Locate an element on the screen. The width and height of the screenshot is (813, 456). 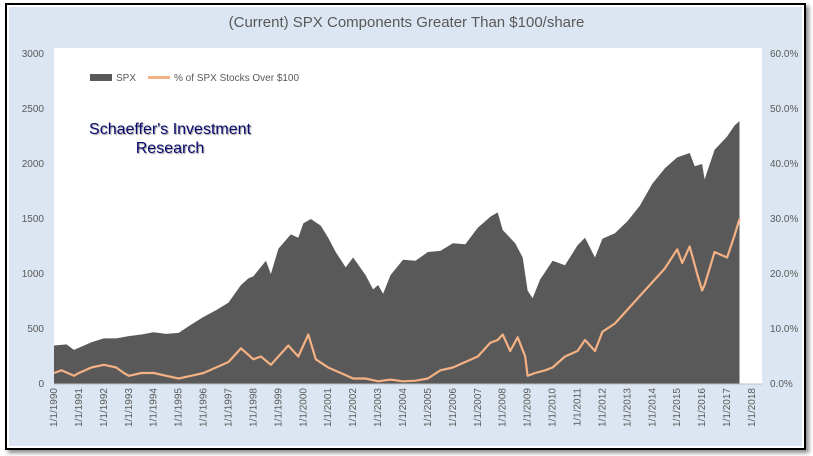
x-tick-label: 1/1/1997 is located at coordinates (229, 407).